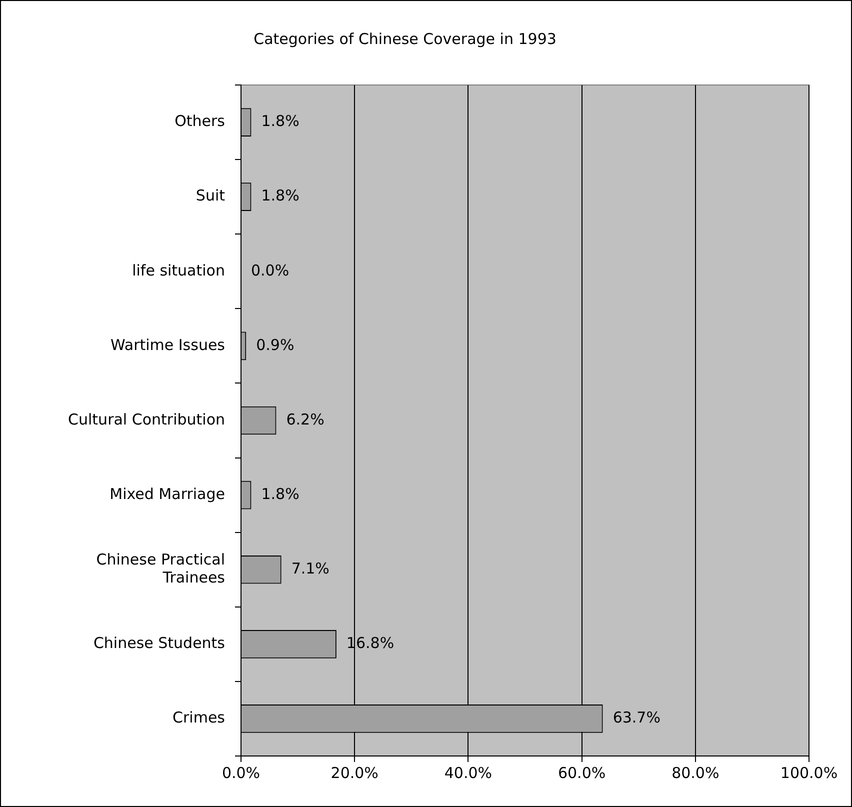 The width and height of the screenshot is (852, 807). What do you see at coordinates (468, 773) in the screenshot?
I see `x-tick-label: 40.0%` at bounding box center [468, 773].